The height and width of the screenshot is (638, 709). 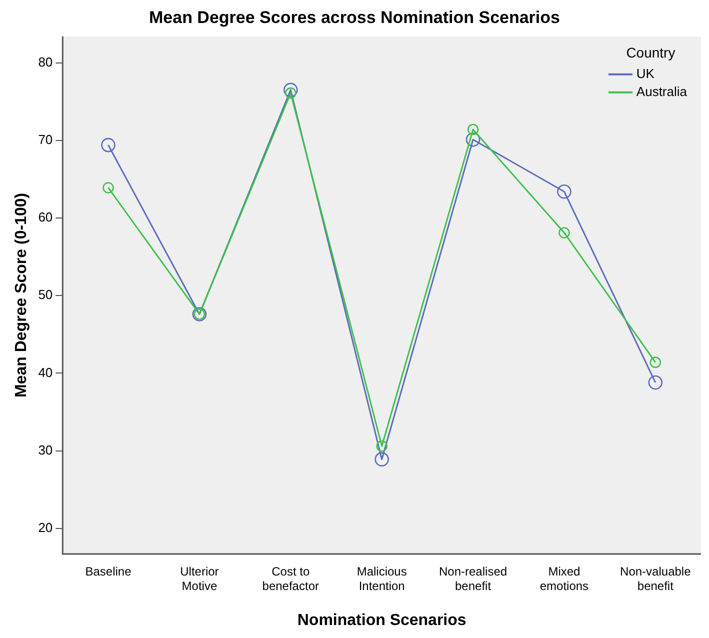 I want to click on chart-title: Mean Degree Scores across Nomination Scenarios, so click(x=354, y=17).